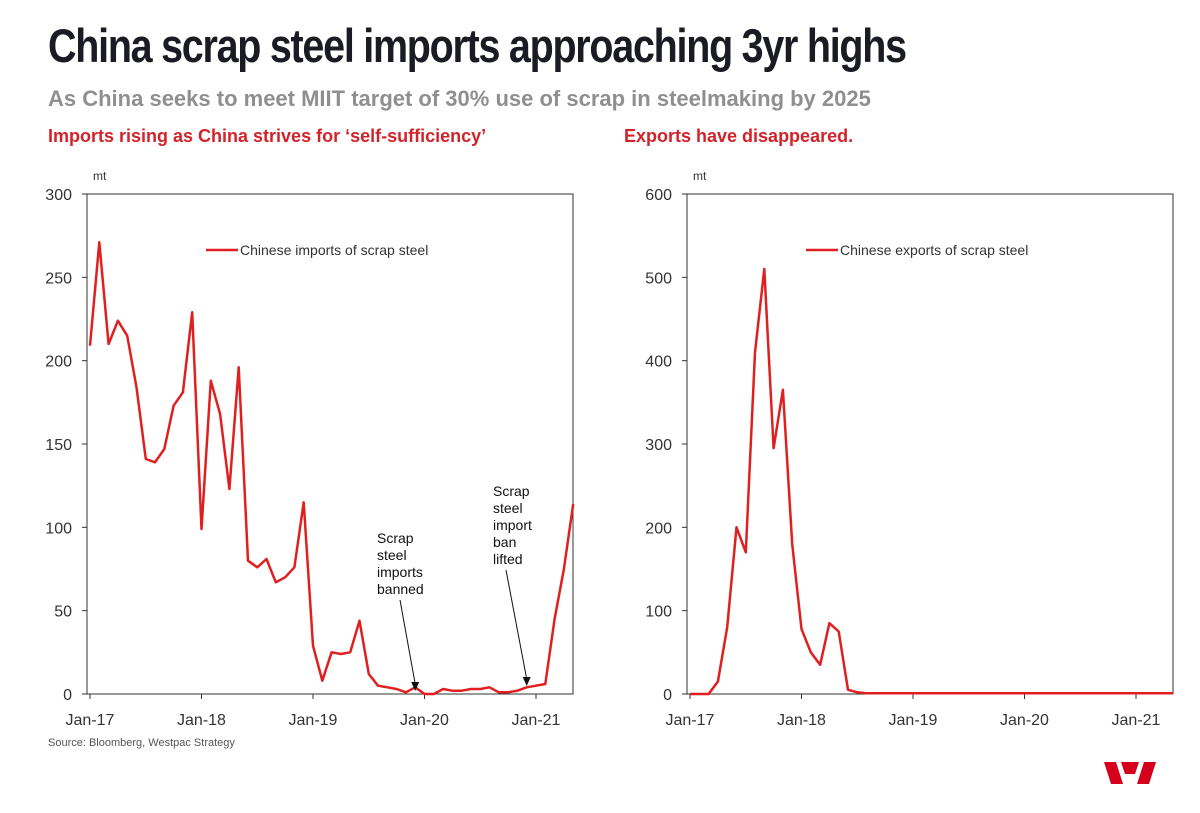 Image resolution: width=1200 pixels, height=813 pixels. What do you see at coordinates (58, 445) in the screenshot?
I see `y-tick-label: 150` at bounding box center [58, 445].